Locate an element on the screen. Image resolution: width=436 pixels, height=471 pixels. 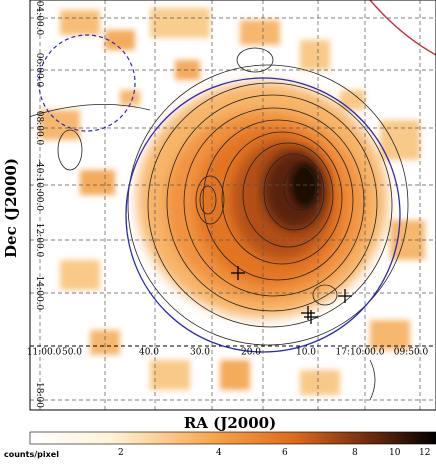
field-edge-arc is located at coordinates (402, 28).